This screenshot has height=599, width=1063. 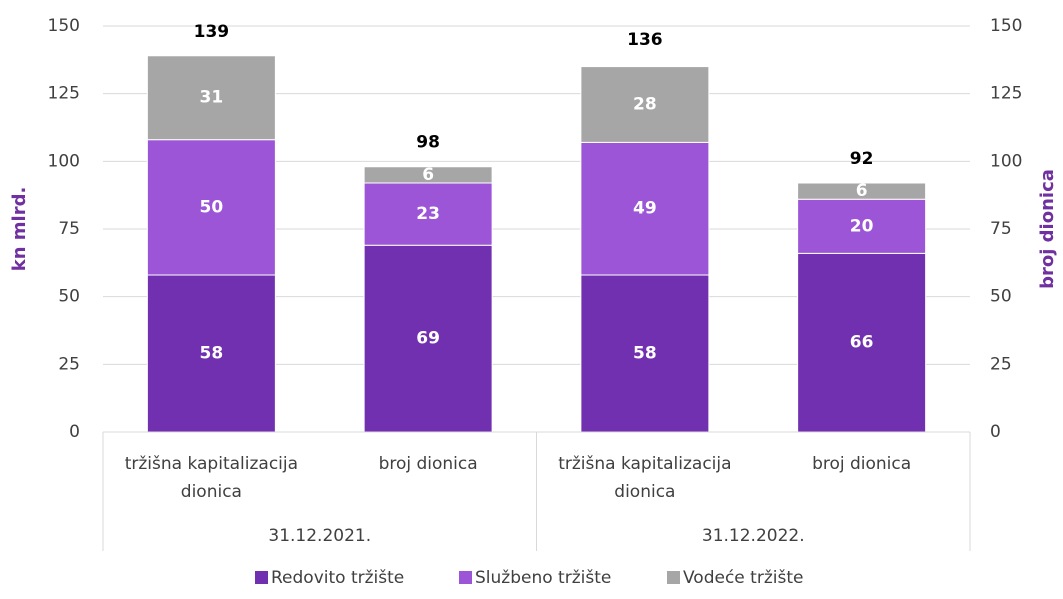 What do you see at coordinates (862, 159) in the screenshot?
I see `total-label: 92` at bounding box center [862, 159].